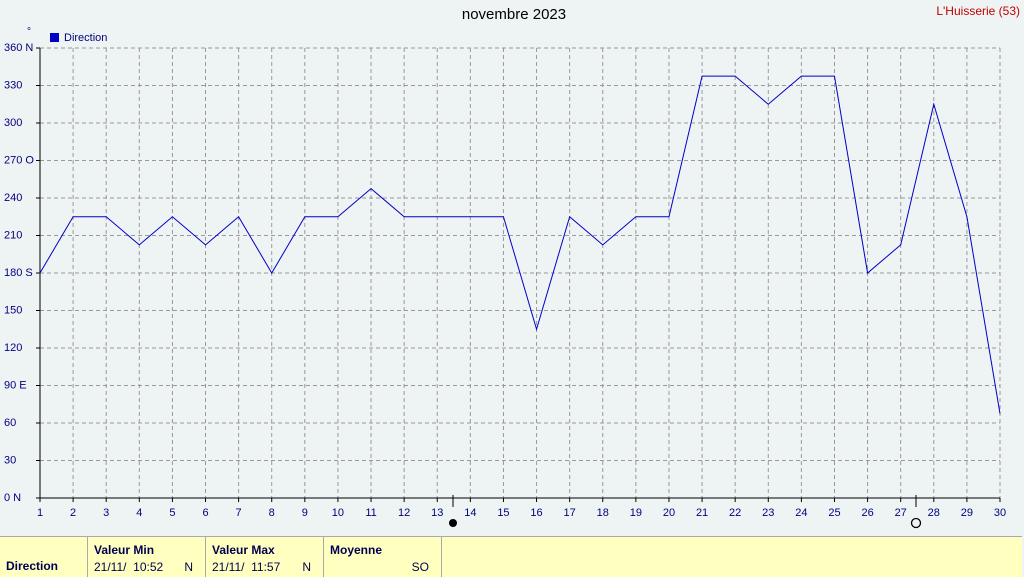 Image resolution: width=1024 pixels, height=577 pixels. What do you see at coordinates (669, 513) in the screenshot?
I see `x-tick-label: 20` at bounding box center [669, 513].